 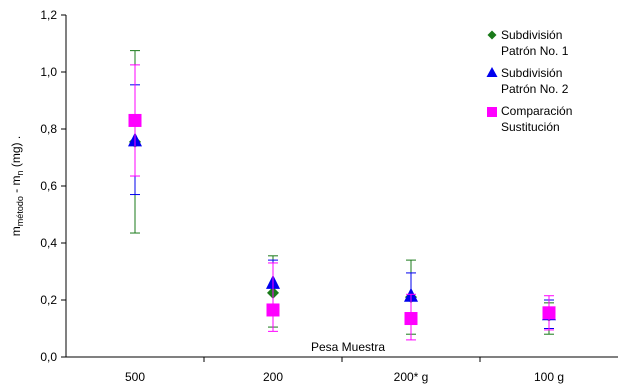 What do you see at coordinates (535, 89) in the screenshot?
I see `legend-label-line2: Patrón No. 2` at bounding box center [535, 89].